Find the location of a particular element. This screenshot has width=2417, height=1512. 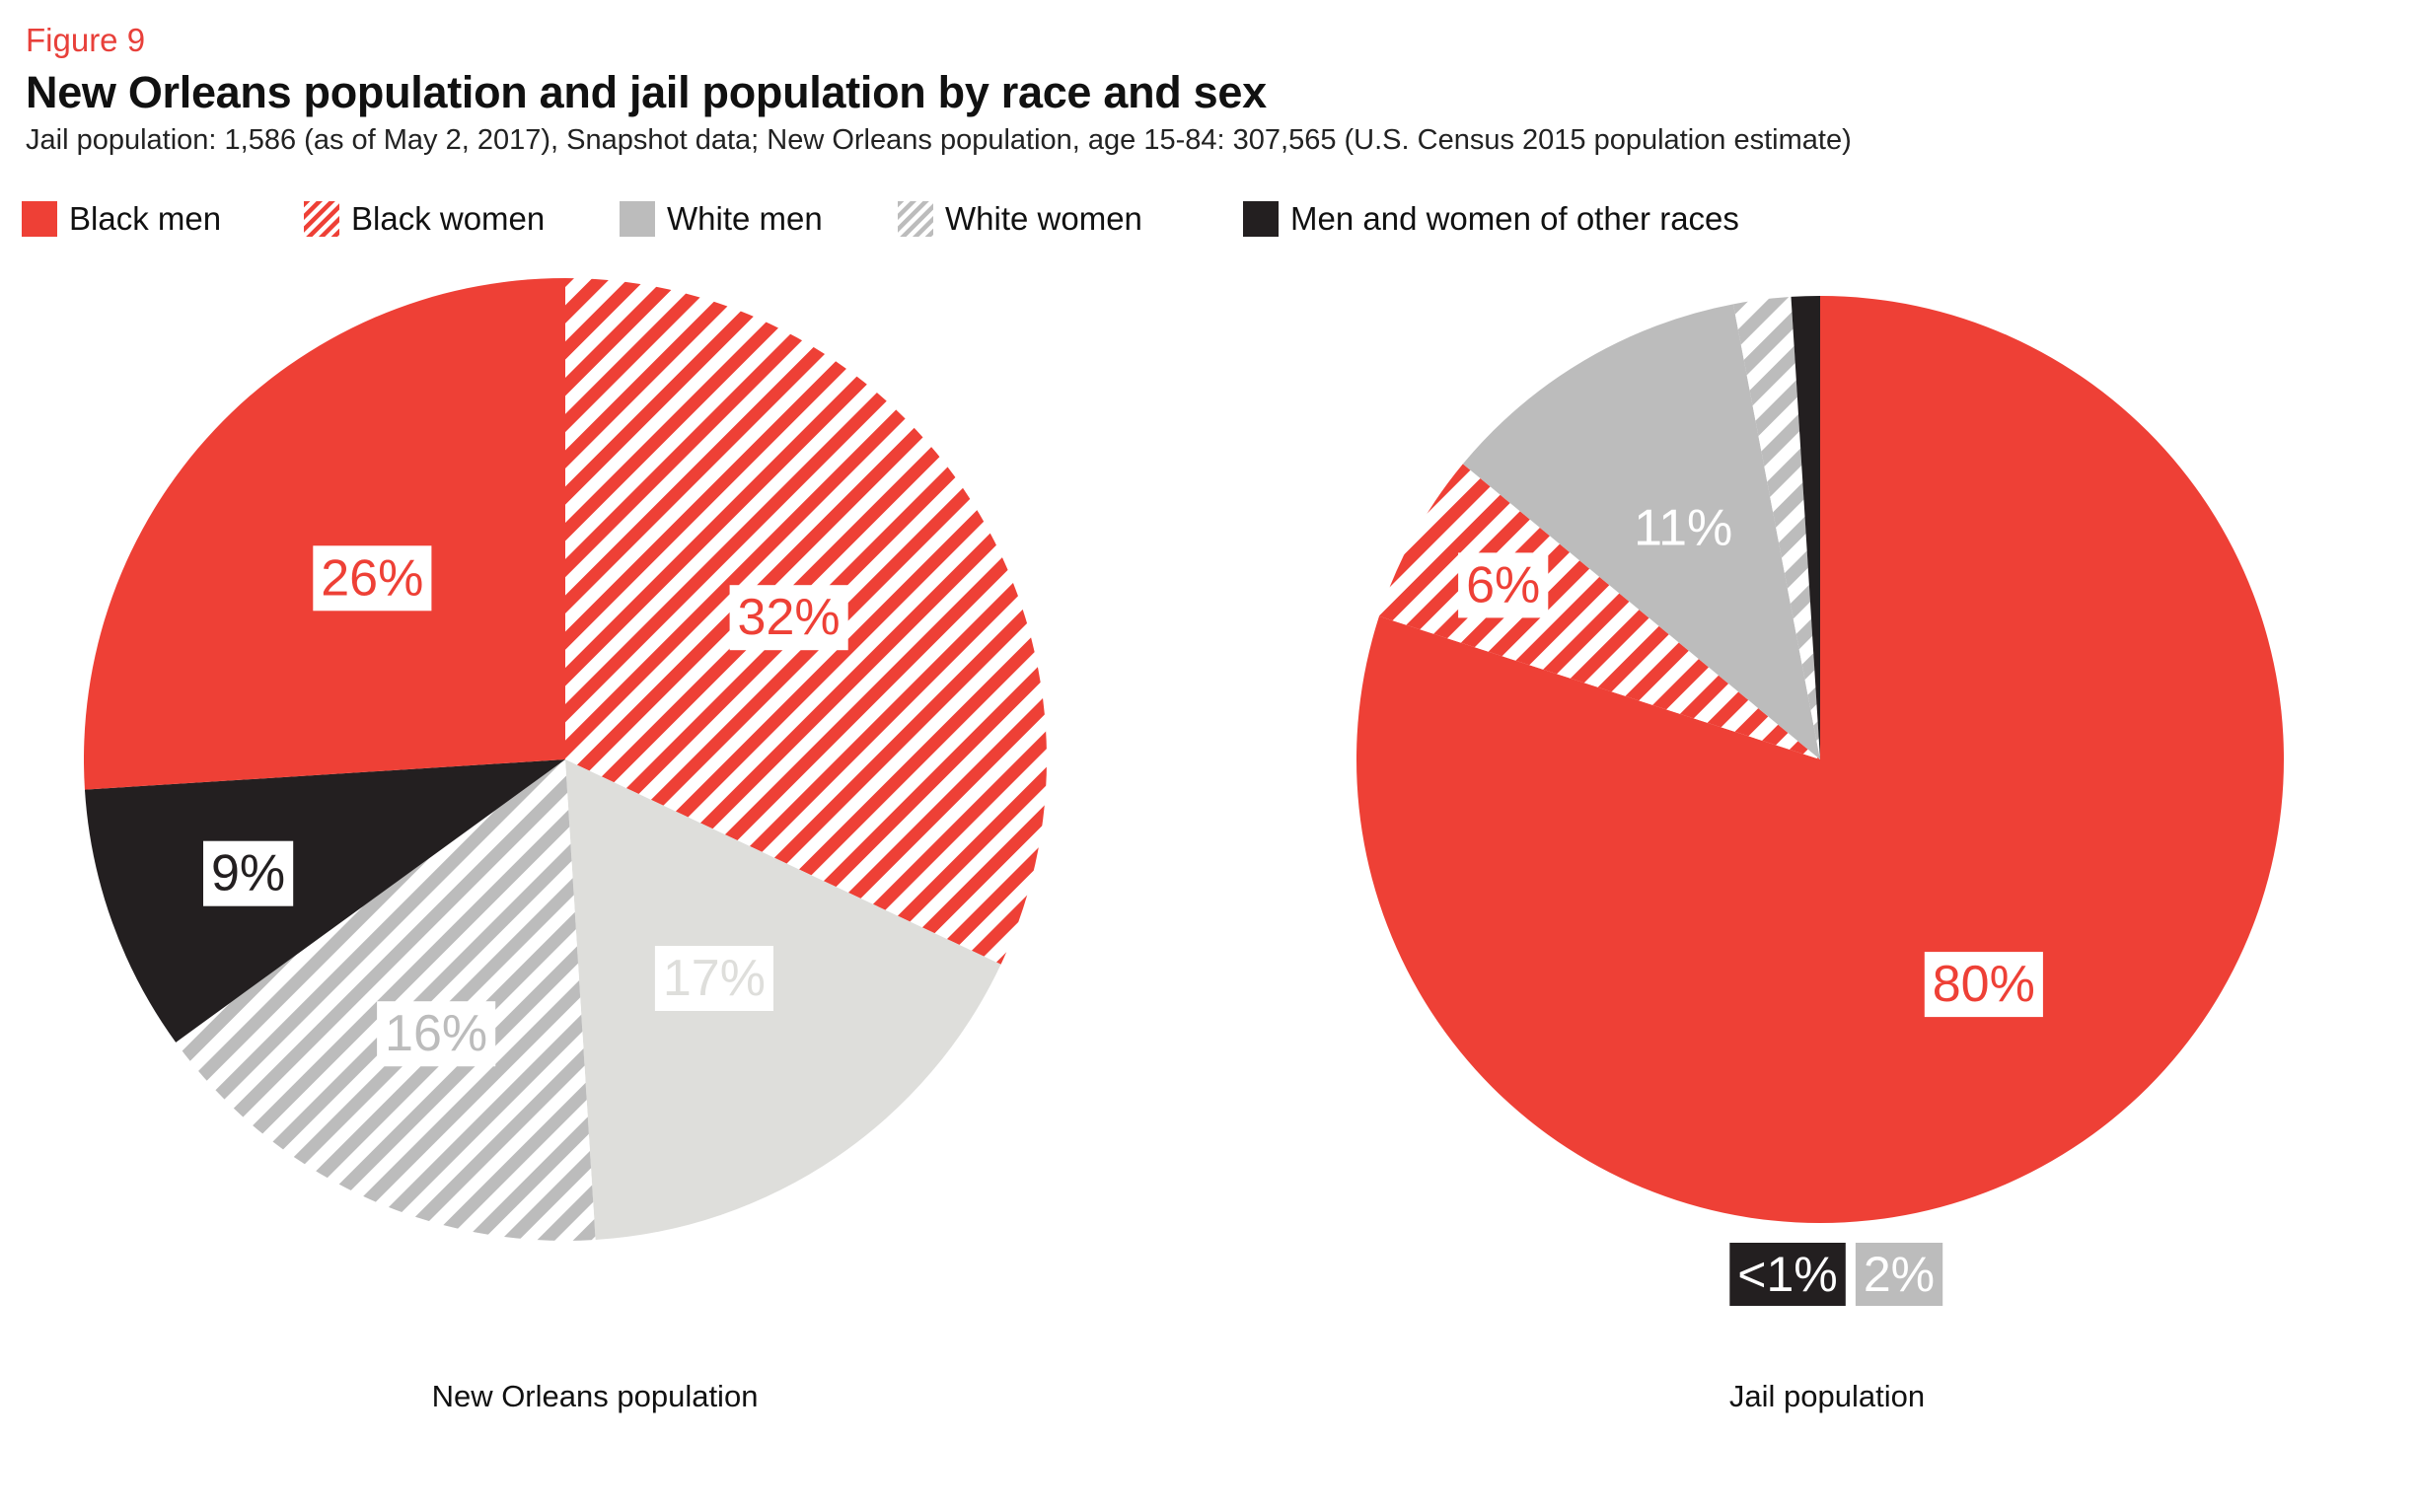

legend-item-black-men: Black men is located at coordinates (122, 219).